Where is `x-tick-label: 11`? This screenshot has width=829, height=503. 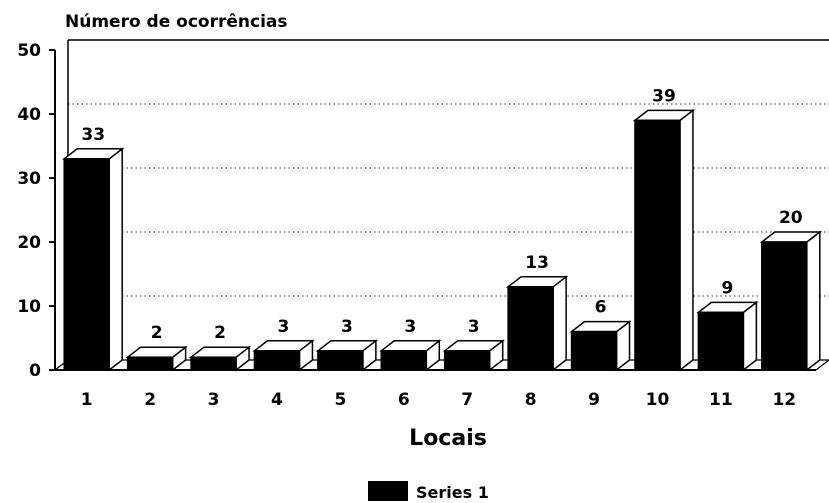
x-tick-label: 11 is located at coordinates (721, 400).